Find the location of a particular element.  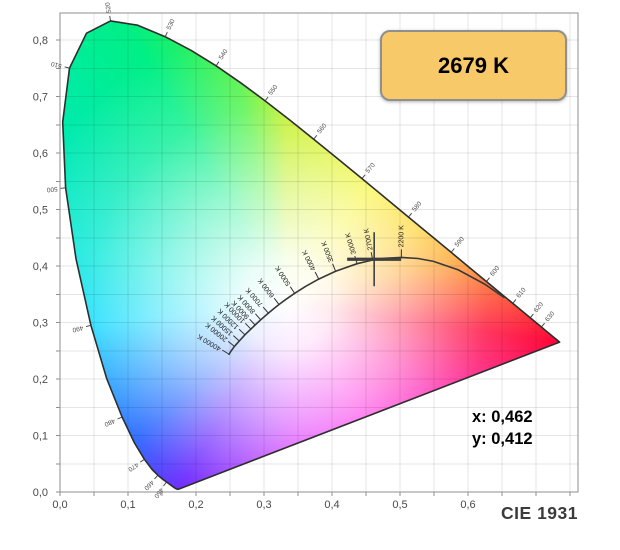

wavelength-label: 480 is located at coordinates (109, 422).